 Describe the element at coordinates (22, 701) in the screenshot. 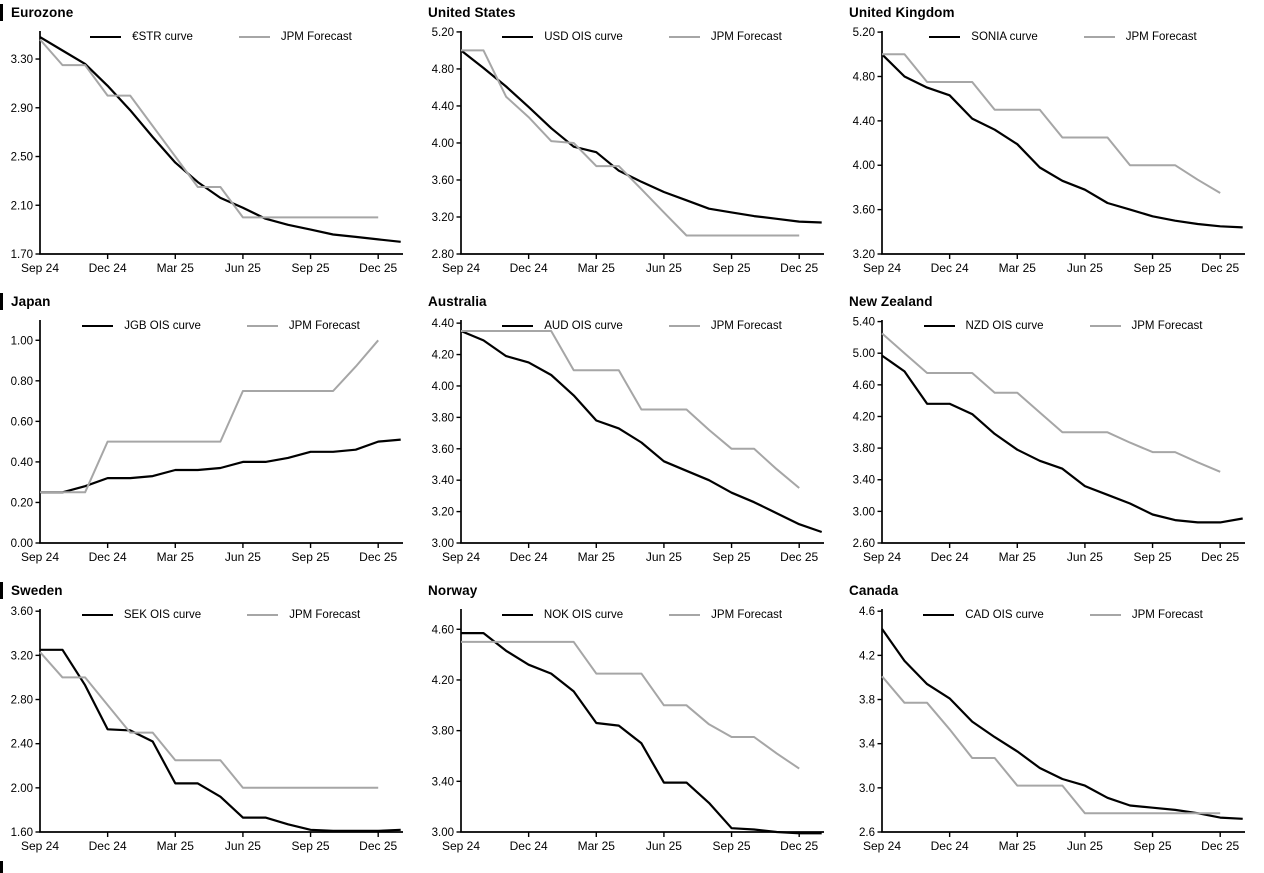

I see `svg-text: 2.80` at that location.